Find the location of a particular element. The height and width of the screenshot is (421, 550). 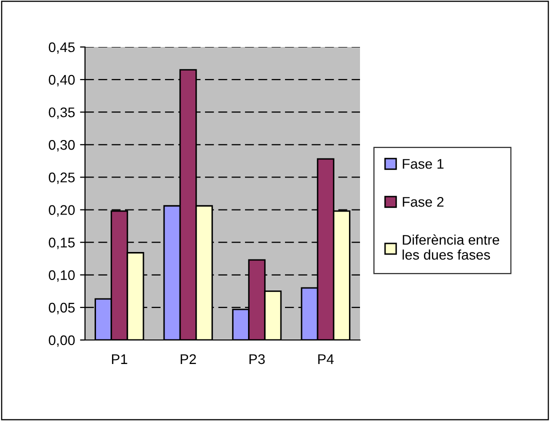

x-tick-label: P1 is located at coordinates (120, 359).